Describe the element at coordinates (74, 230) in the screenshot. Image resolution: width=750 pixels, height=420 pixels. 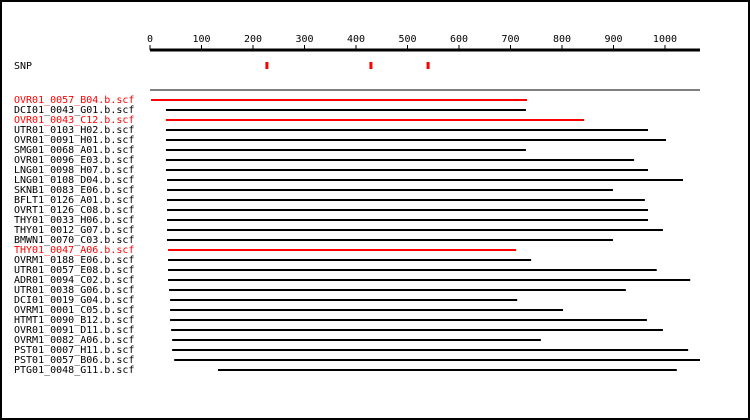
I see `read-label: THY01_0012_G07.b.scf` at that location.